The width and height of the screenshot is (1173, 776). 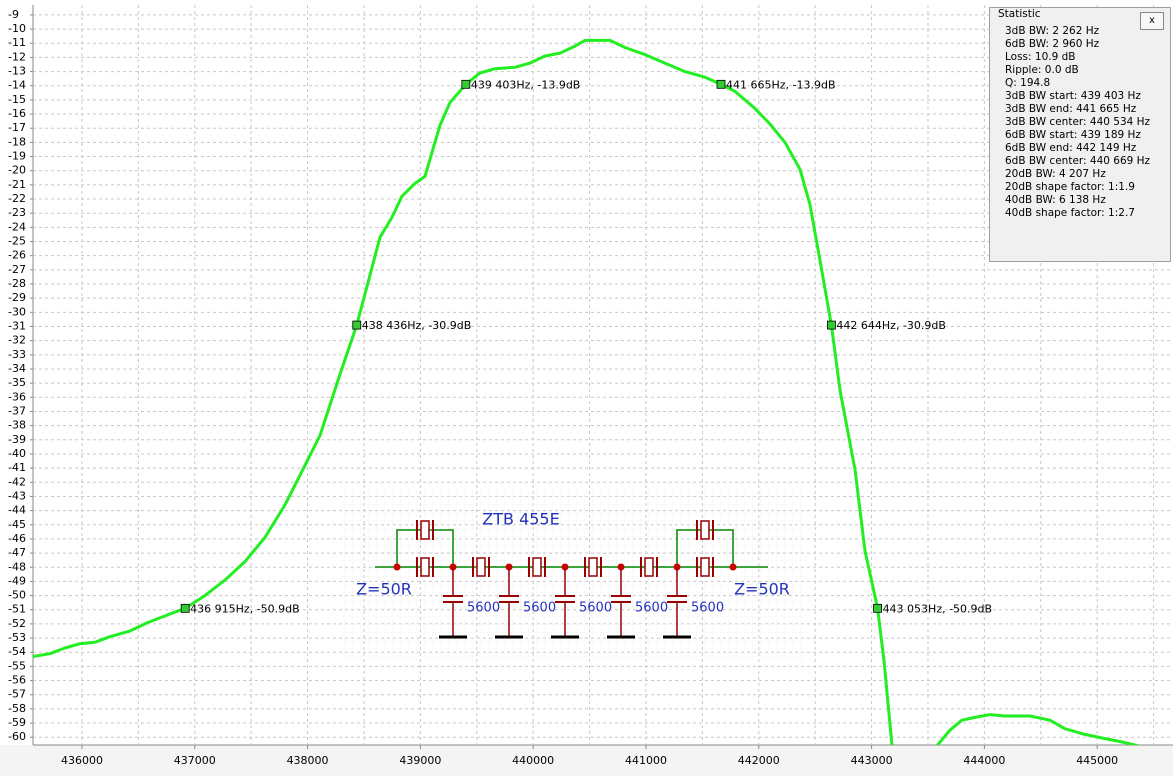 I want to click on y-tick-label: -18, so click(x=17, y=141).